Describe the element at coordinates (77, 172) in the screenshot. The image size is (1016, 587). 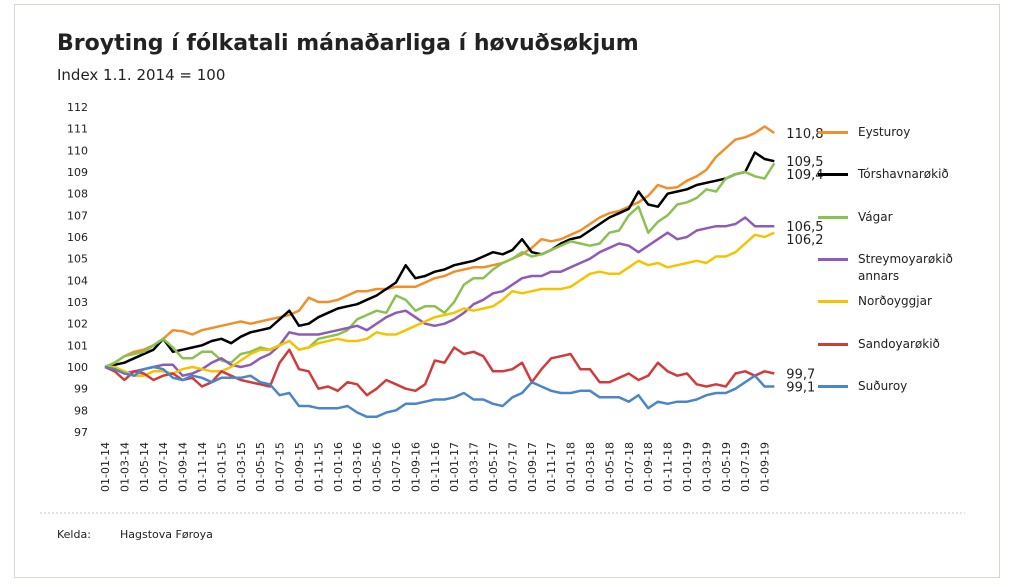
I see `y-tick-label: 109` at that location.